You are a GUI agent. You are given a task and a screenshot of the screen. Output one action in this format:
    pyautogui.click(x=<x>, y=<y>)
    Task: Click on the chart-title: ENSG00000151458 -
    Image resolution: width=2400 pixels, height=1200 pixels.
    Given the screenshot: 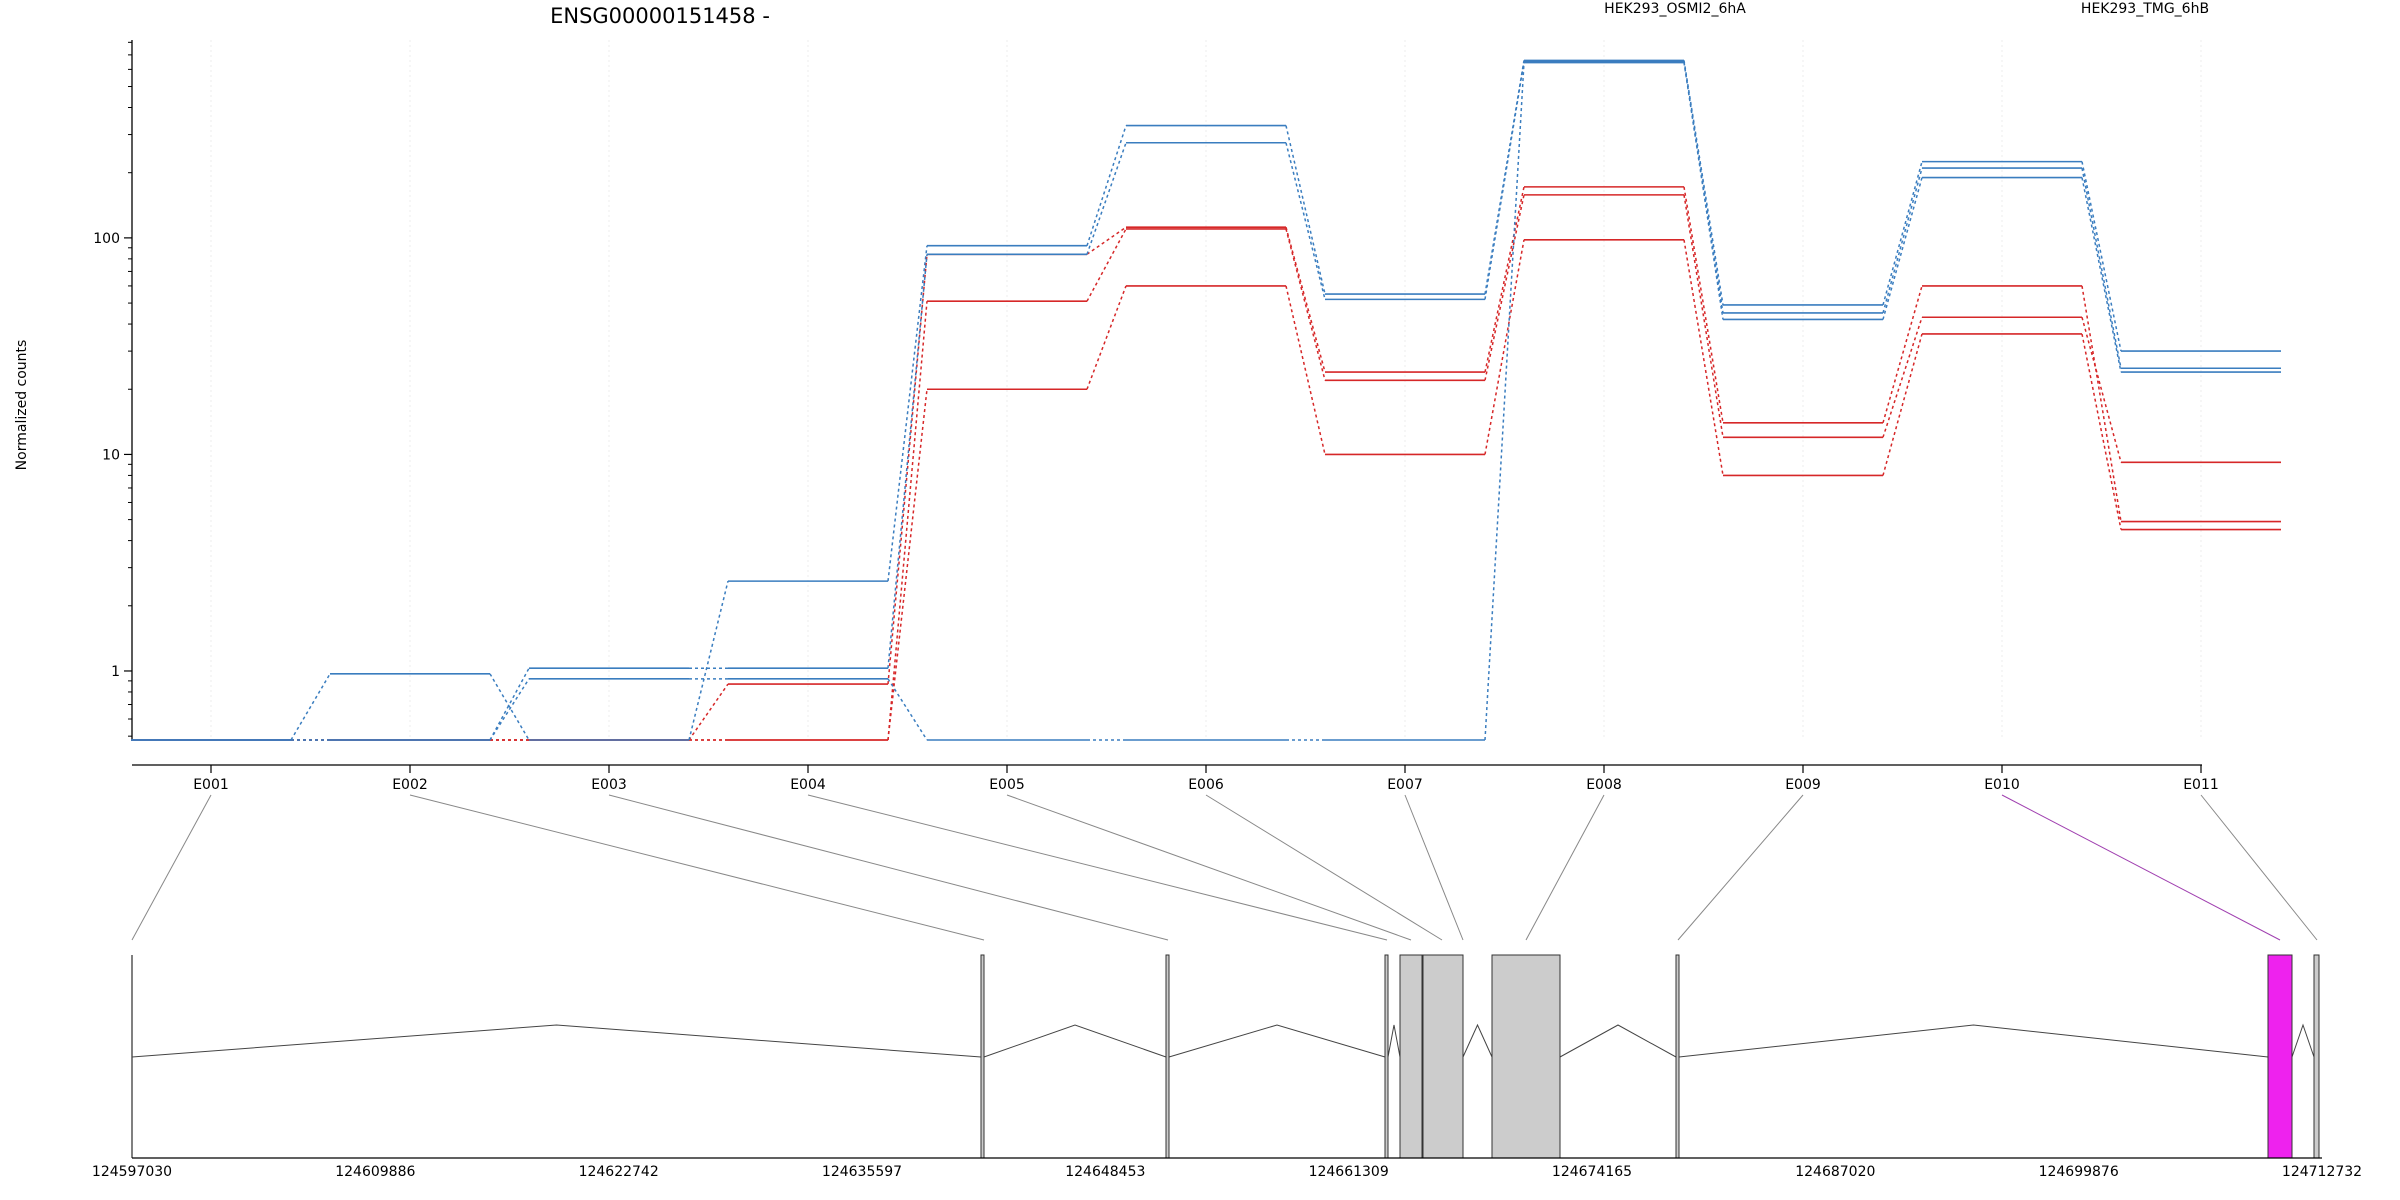 What is the action you would take?
    pyautogui.click(x=660, y=16)
    